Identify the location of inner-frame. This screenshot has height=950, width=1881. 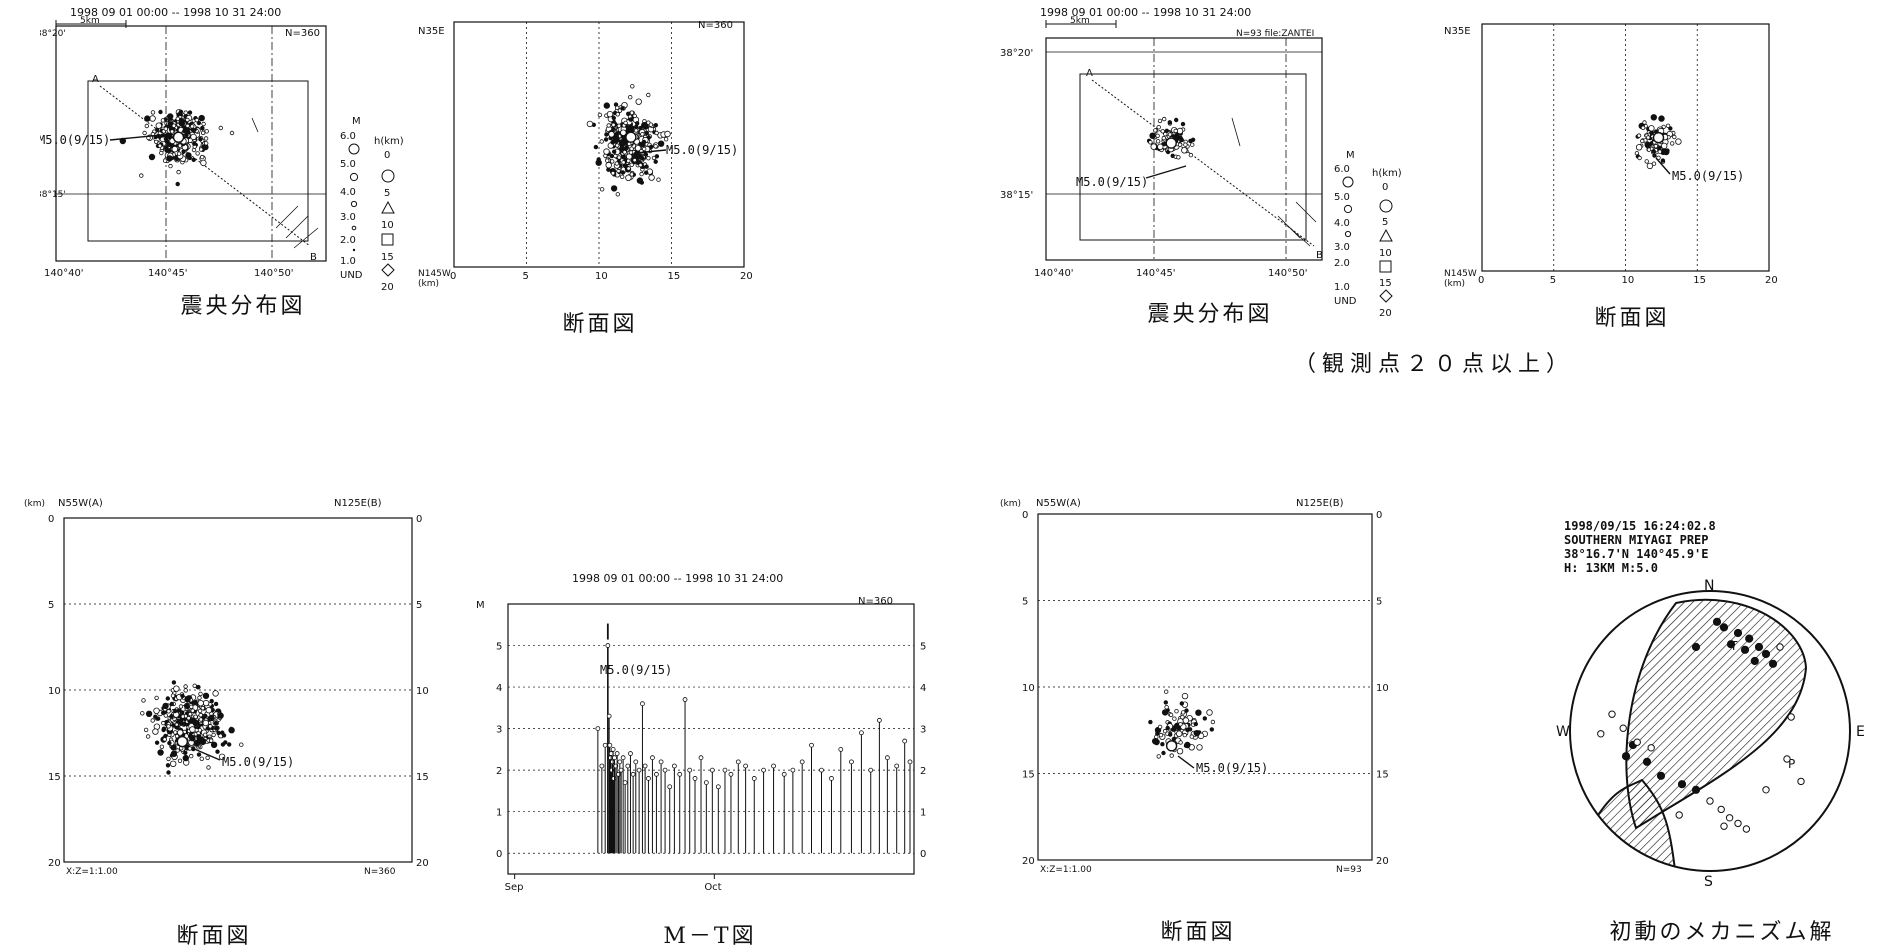
(1193, 157).